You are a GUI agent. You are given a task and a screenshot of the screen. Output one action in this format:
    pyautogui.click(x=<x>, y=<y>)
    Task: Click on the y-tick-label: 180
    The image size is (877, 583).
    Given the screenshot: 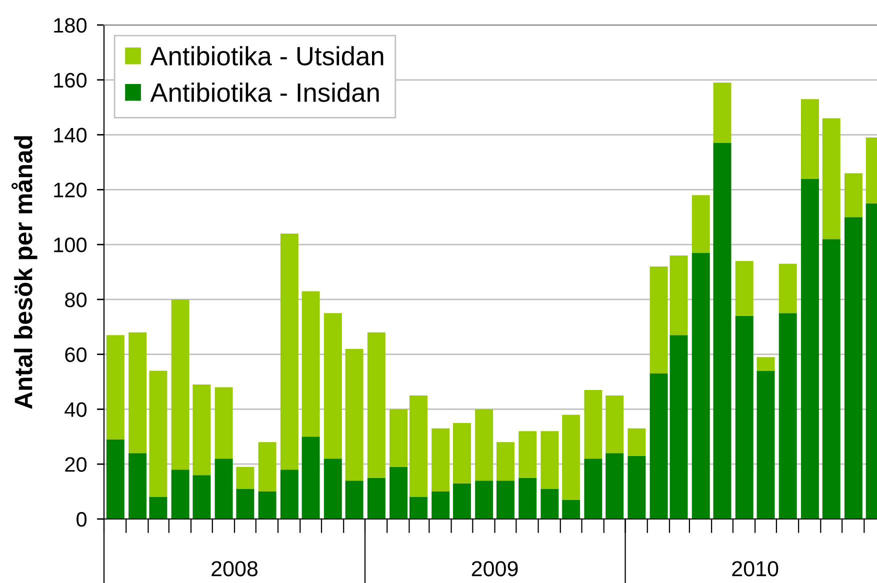 What is the action you would take?
    pyautogui.click(x=70, y=25)
    